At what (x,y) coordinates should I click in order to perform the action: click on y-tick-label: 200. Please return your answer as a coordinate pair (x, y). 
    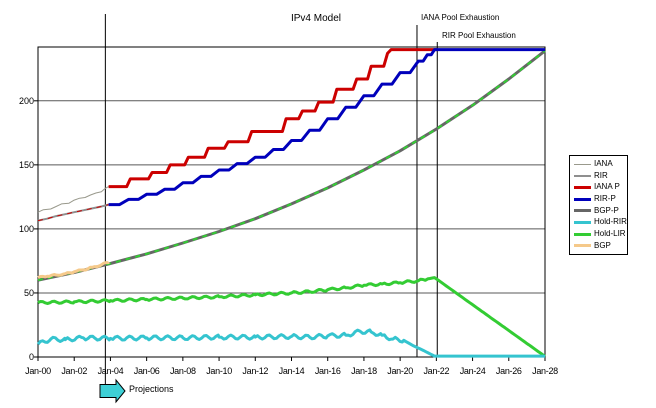
    Looking at the image, I should click on (26, 100).